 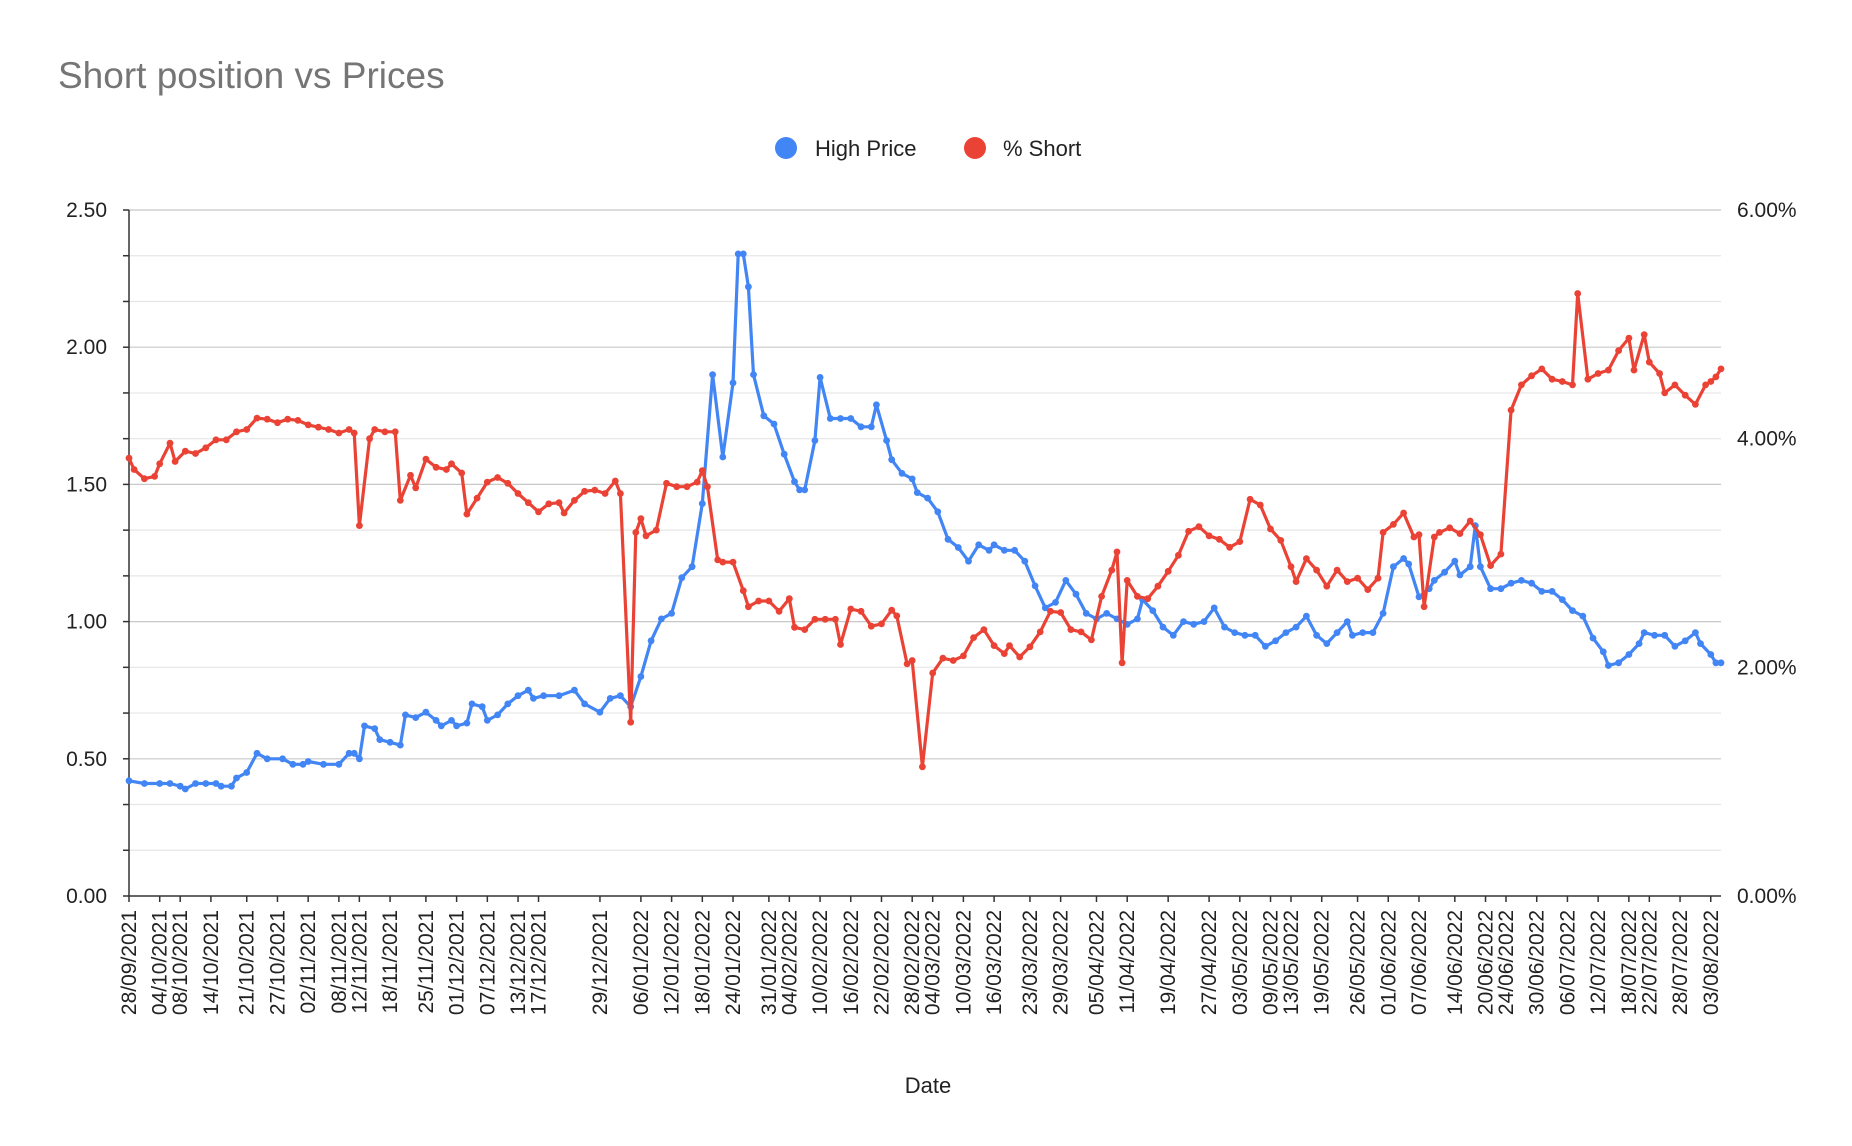 I want to click on right-axis-ticks: 0.00% 2.00% 4.00% 6.00%, so click(x=1767, y=553).